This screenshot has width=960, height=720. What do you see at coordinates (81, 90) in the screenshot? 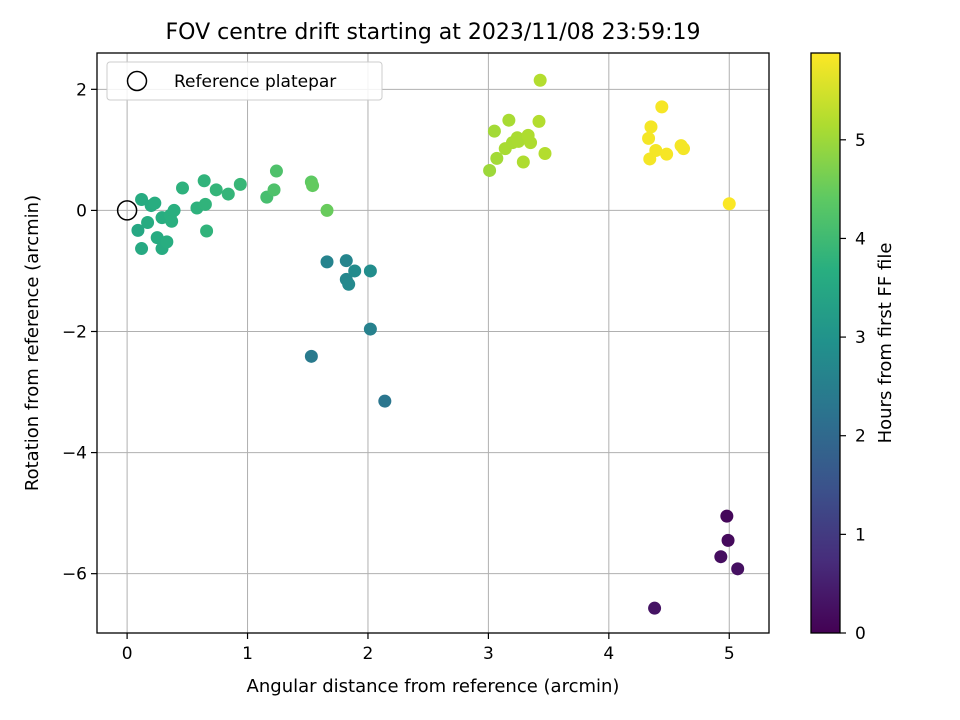
I see `y-tick-label: 2` at bounding box center [81, 90].